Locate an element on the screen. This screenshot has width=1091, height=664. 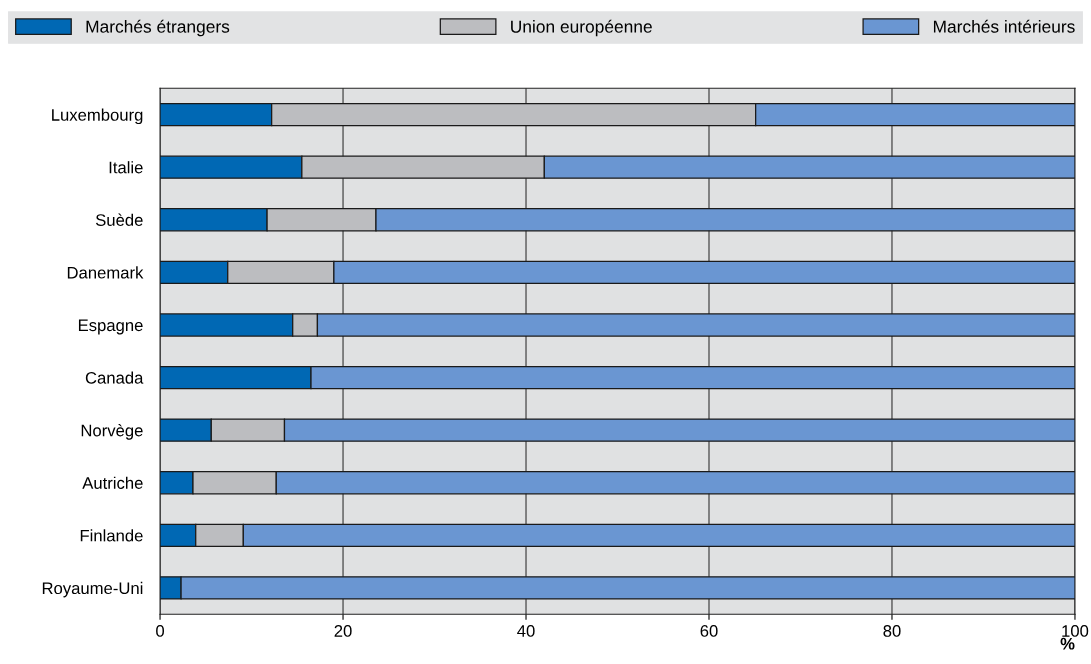
y-tick-label: Espagne is located at coordinates (110, 327).